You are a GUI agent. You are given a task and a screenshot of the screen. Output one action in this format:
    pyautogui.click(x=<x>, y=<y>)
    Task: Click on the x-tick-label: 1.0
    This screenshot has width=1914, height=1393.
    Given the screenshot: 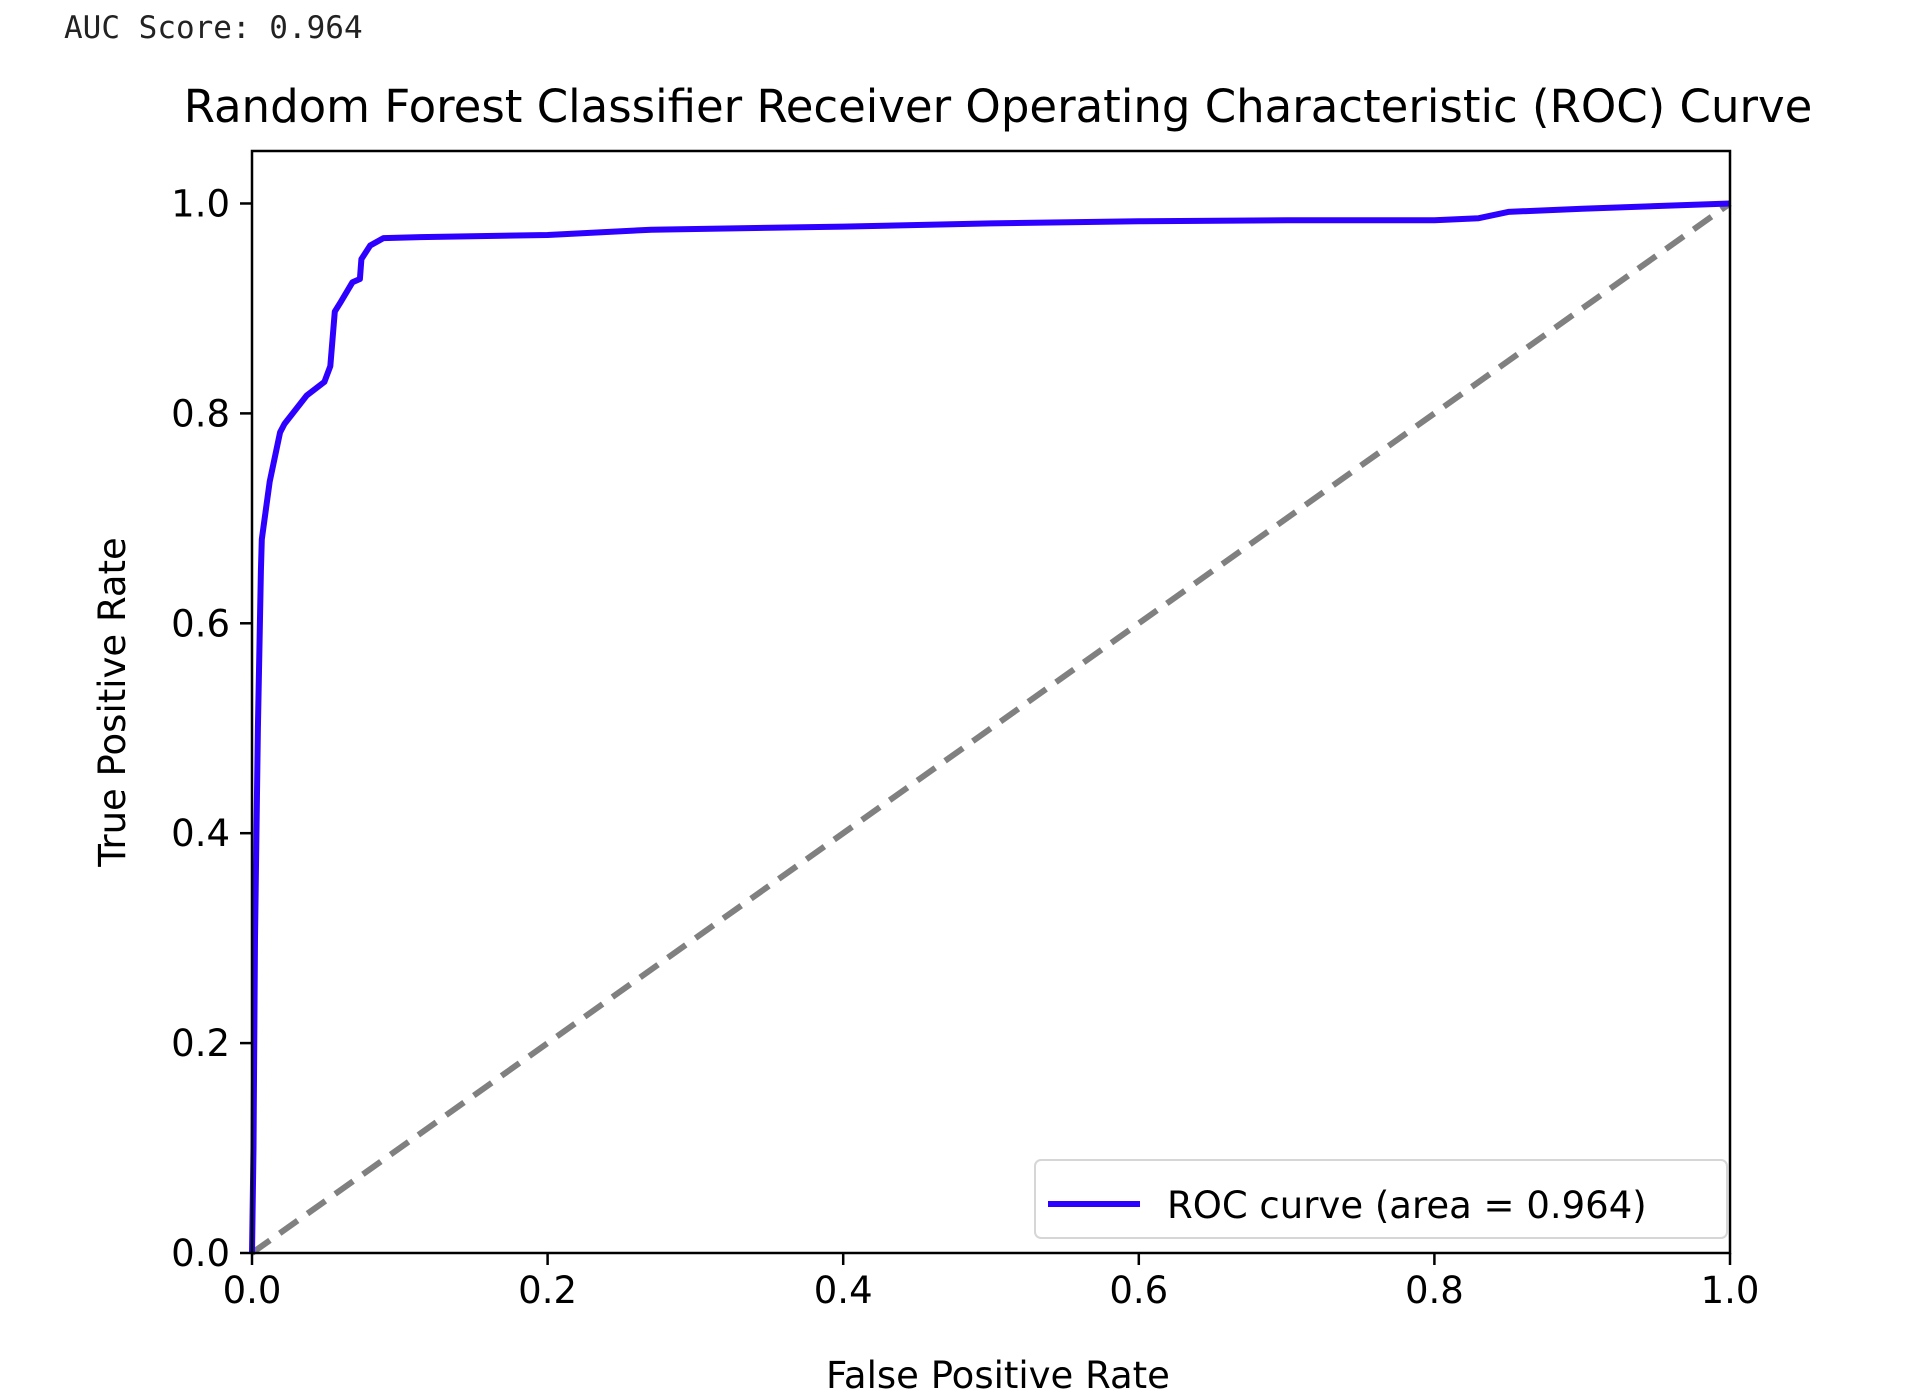 What is the action you would take?
    pyautogui.click(x=1730, y=1290)
    